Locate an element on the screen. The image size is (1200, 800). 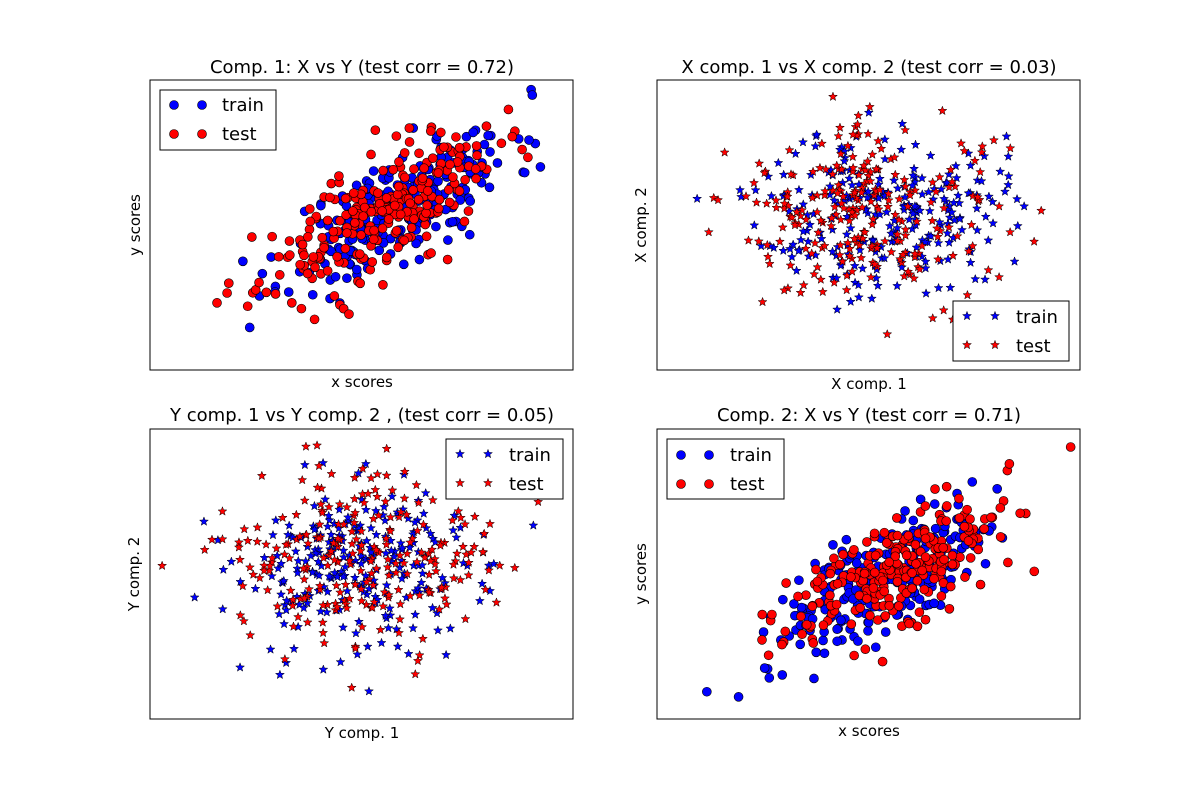
subplot-4-legend-box is located at coordinates (725, 469).